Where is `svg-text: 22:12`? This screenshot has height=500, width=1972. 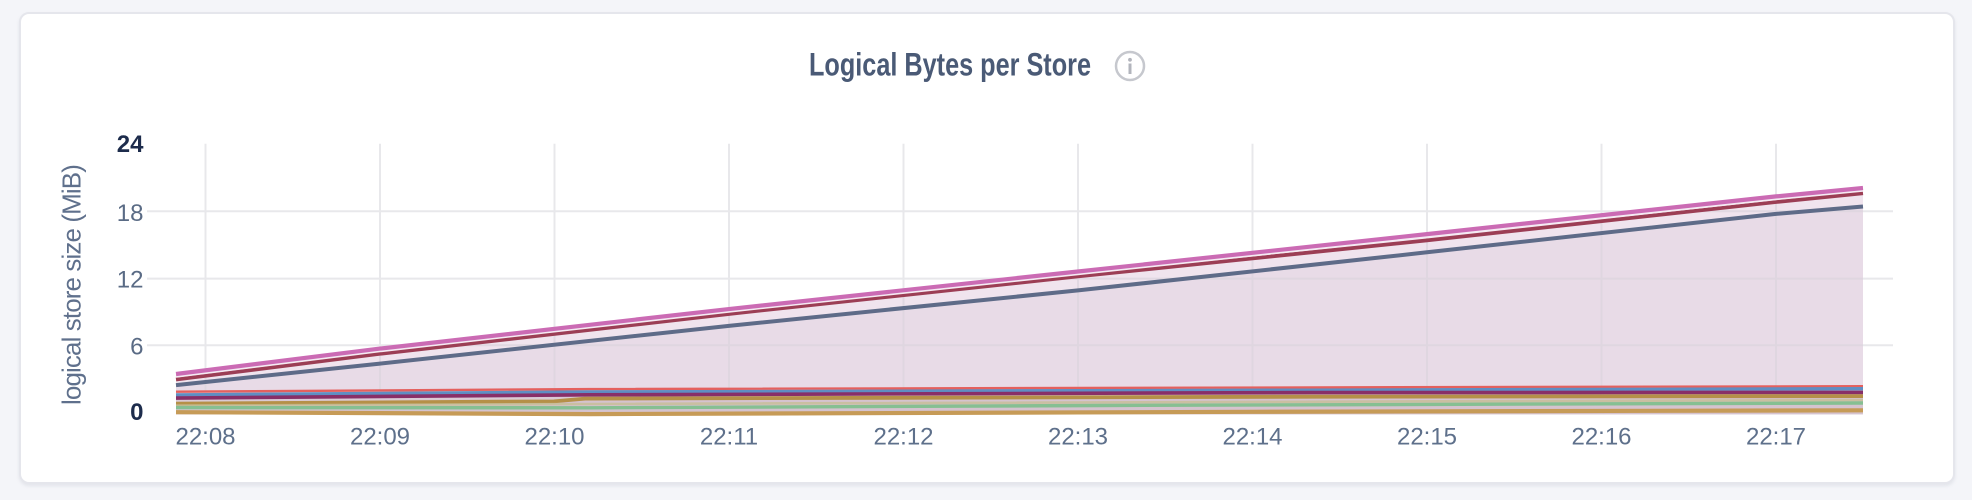 svg-text: 22:12 is located at coordinates (903, 436).